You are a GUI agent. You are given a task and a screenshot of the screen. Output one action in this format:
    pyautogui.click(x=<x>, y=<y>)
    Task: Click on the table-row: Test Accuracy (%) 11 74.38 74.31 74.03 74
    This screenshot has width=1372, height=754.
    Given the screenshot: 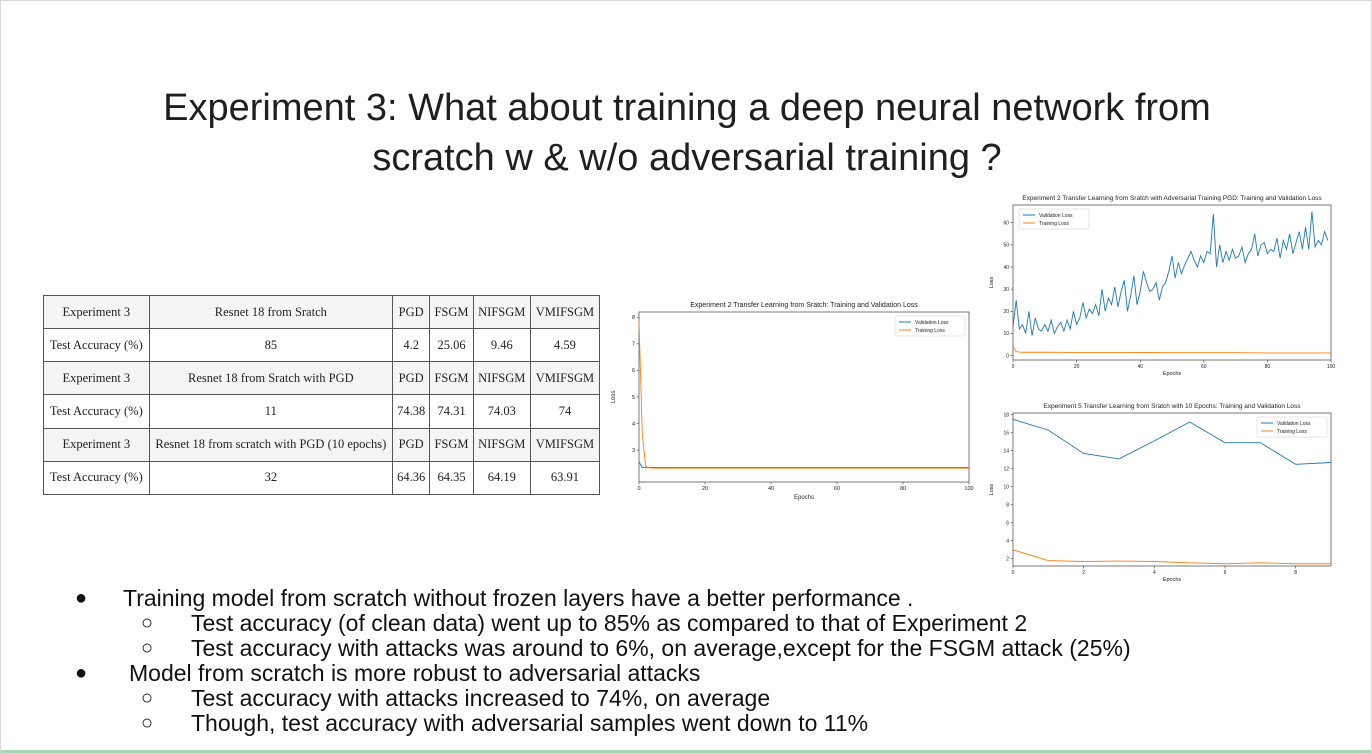 What is the action you would take?
    pyautogui.click(x=322, y=411)
    